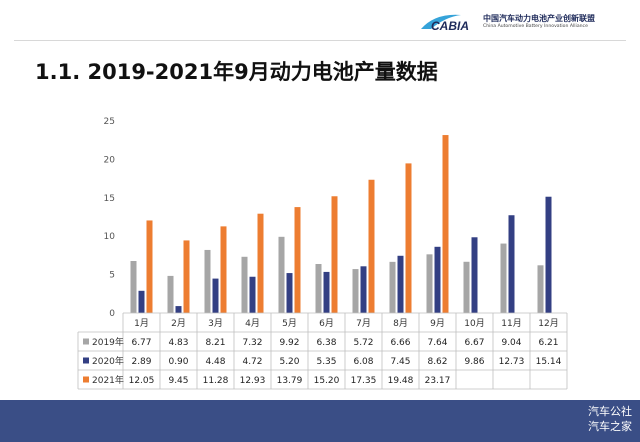 Image resolution: width=640 pixels, height=442 pixels. Describe the element at coordinates (548, 254) in the screenshot. I see `bar-2020年-12月` at that location.